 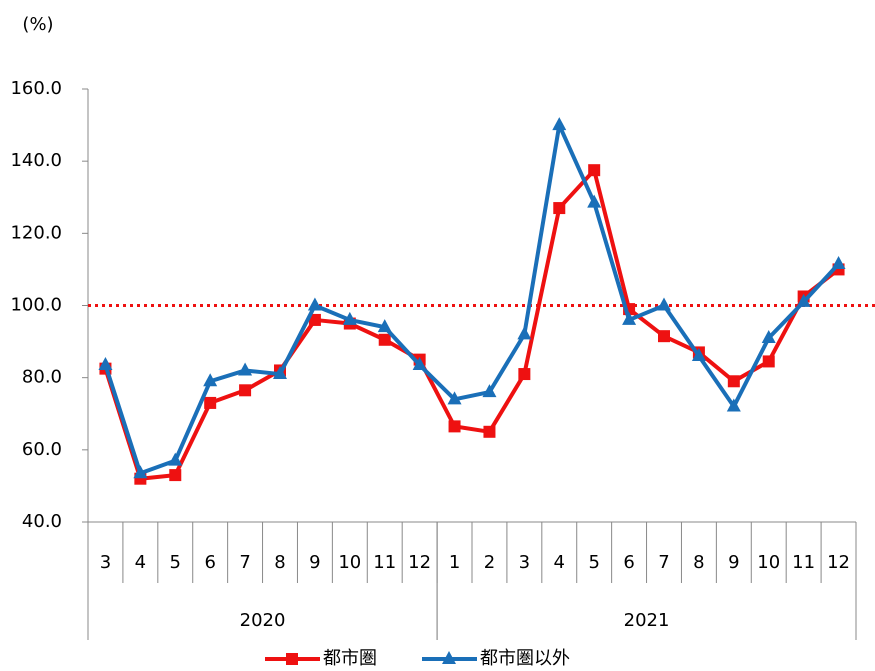 I want to click on y-tick-label: 40.0, so click(x=42, y=521).